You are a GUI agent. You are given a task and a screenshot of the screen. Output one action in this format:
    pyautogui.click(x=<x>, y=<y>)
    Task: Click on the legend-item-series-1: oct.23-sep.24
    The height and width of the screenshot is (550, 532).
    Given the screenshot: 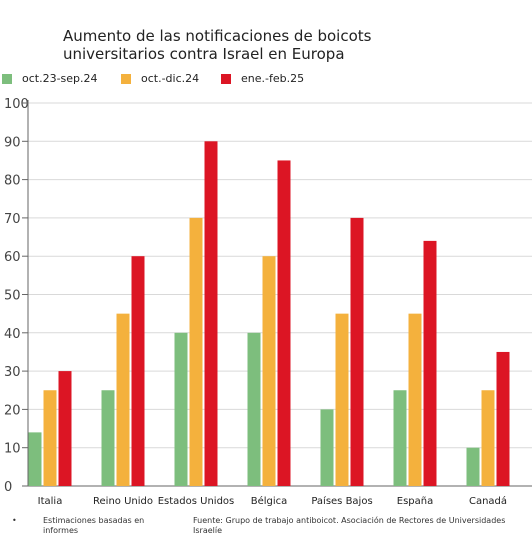 What is the action you would take?
    pyautogui.click(x=50, y=78)
    